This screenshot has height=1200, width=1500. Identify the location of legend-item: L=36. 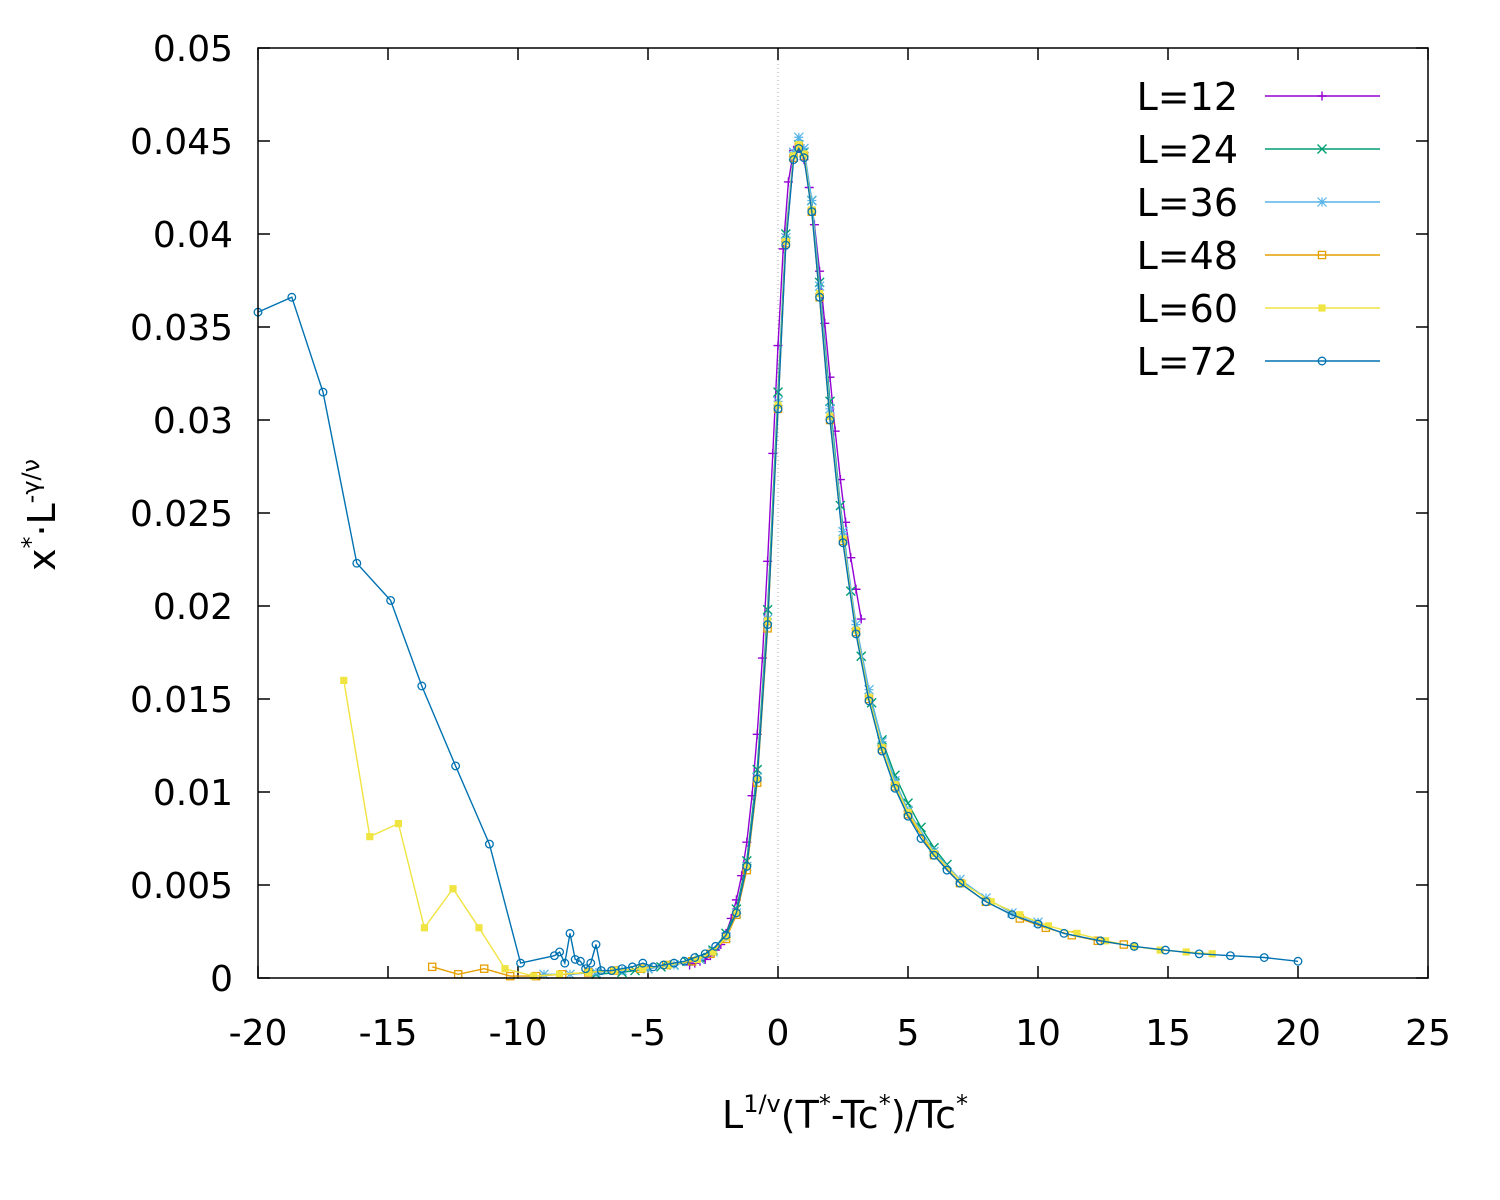
(1258, 203).